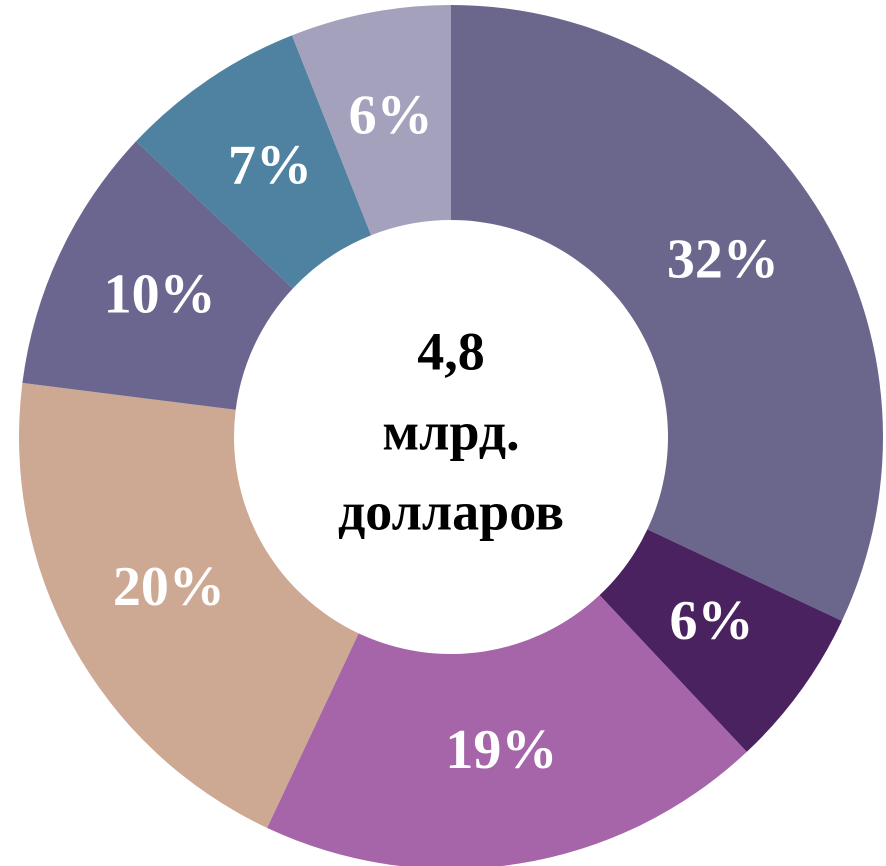  Describe the element at coordinates (723, 259) in the screenshot. I see `slice-label: 32%` at that location.